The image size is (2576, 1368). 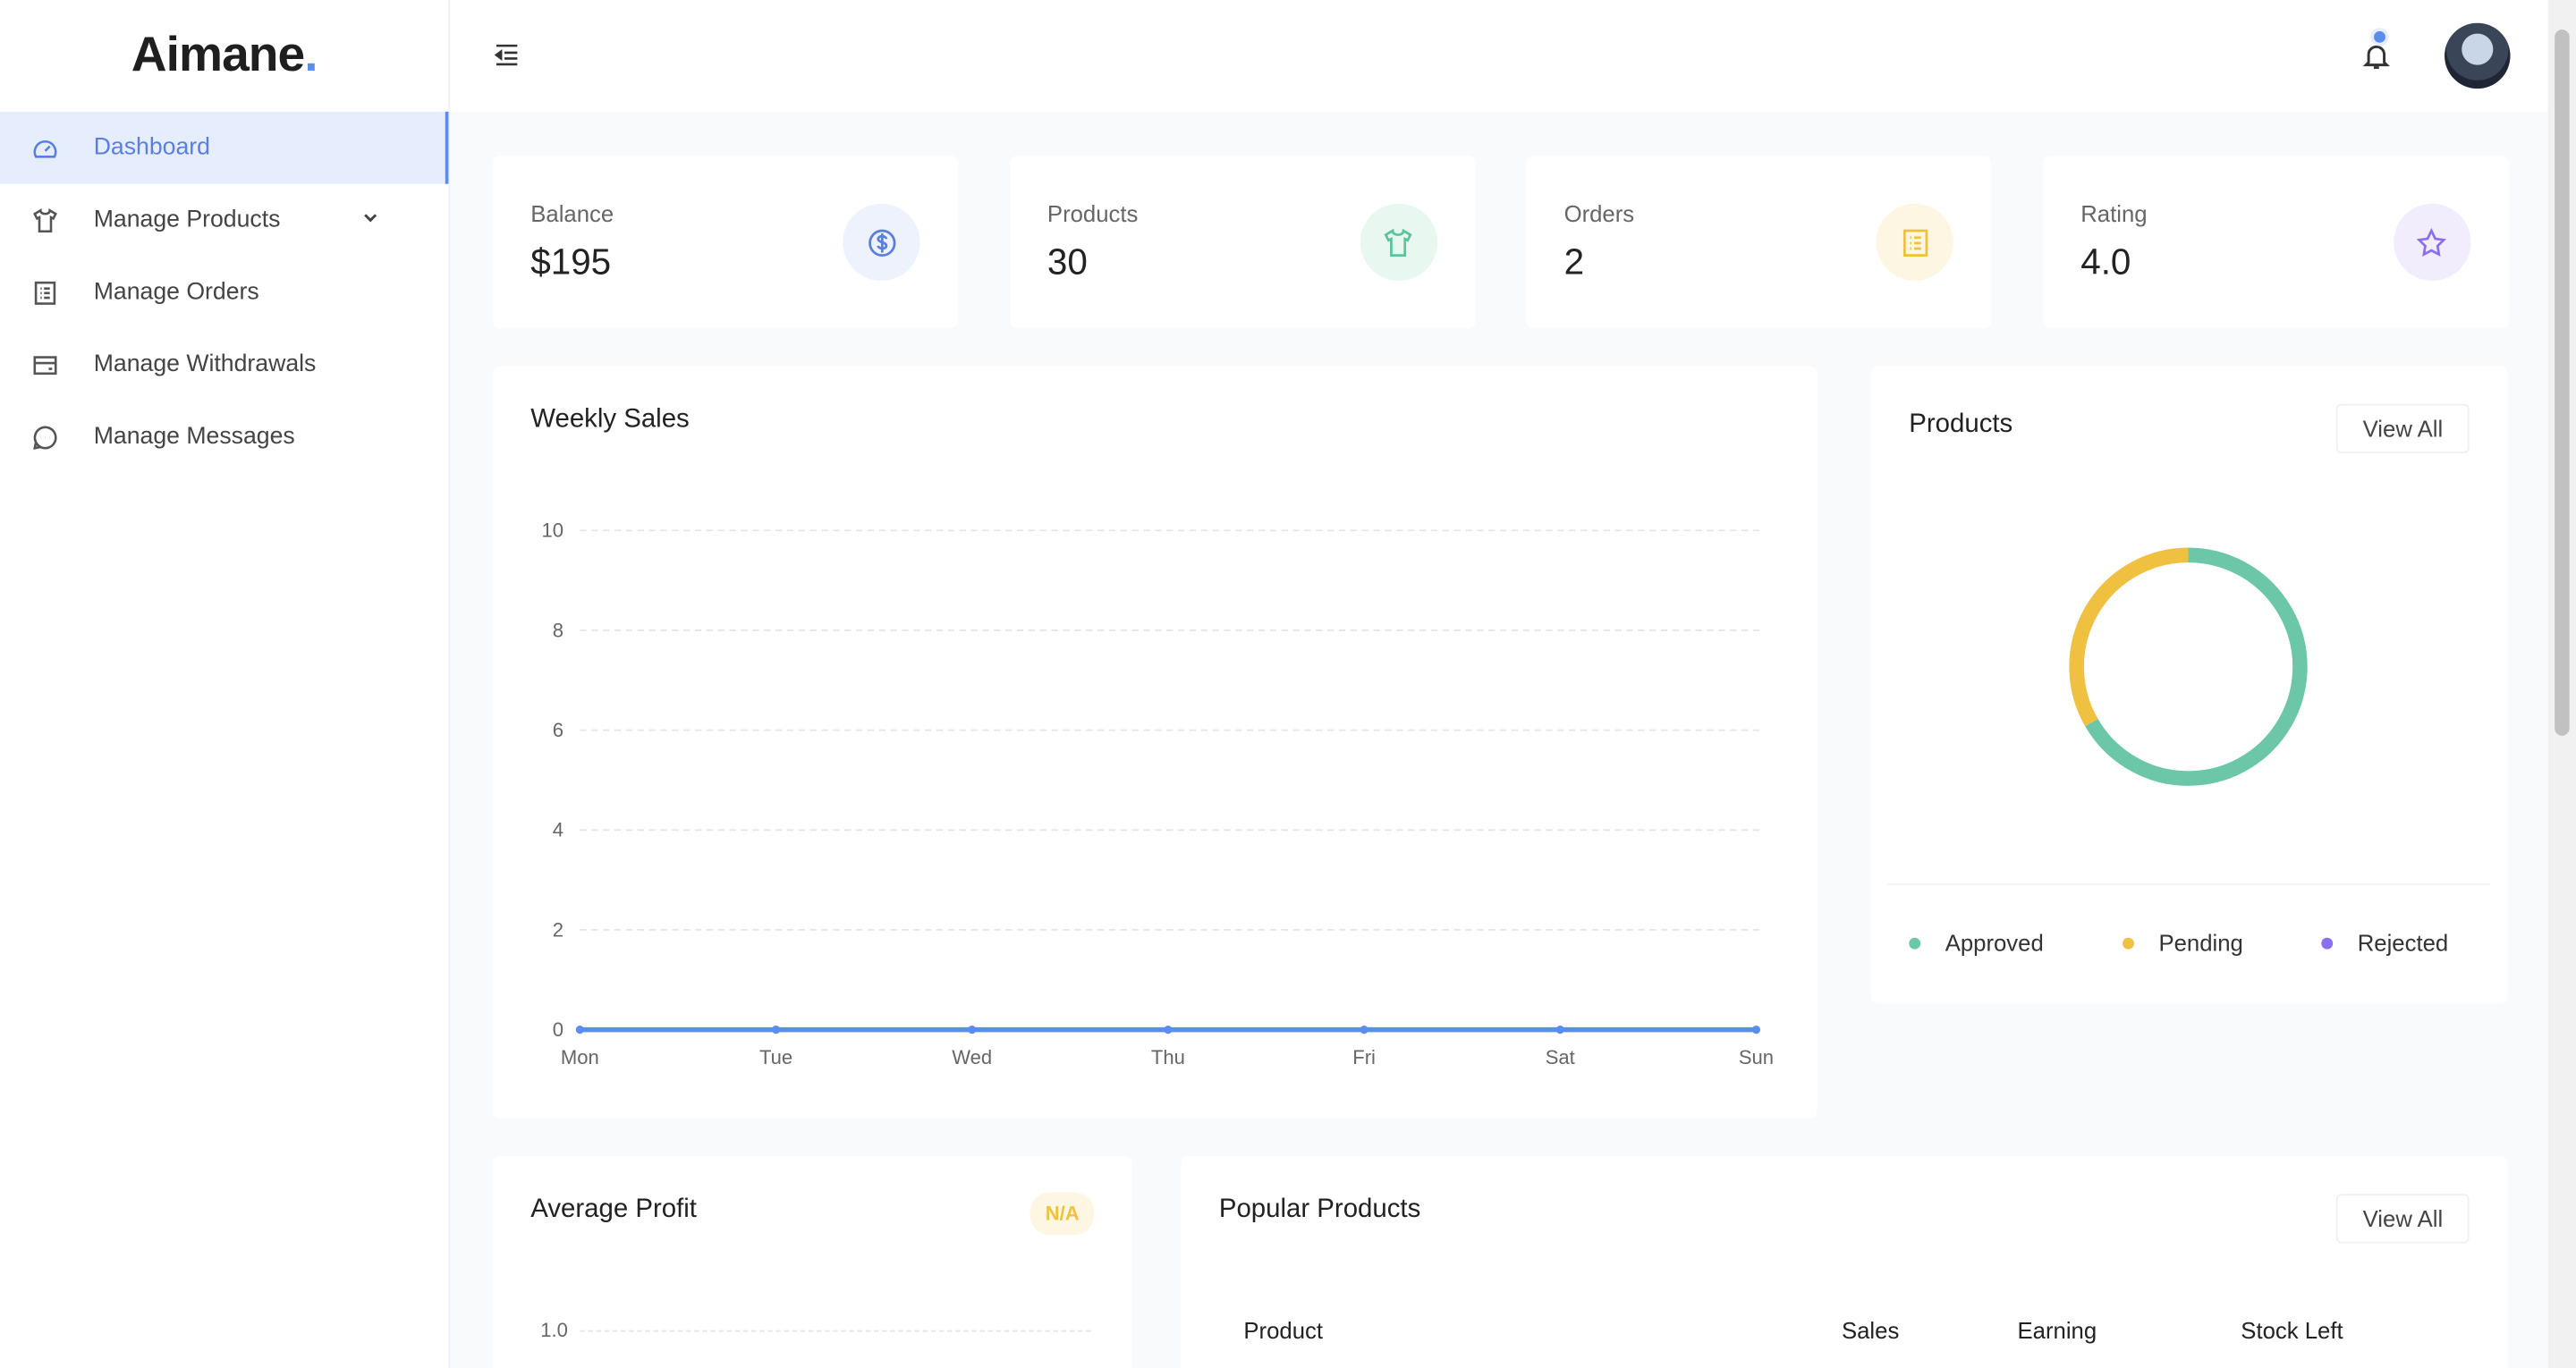 I want to click on y-tick-label: 8, so click(x=558, y=630).